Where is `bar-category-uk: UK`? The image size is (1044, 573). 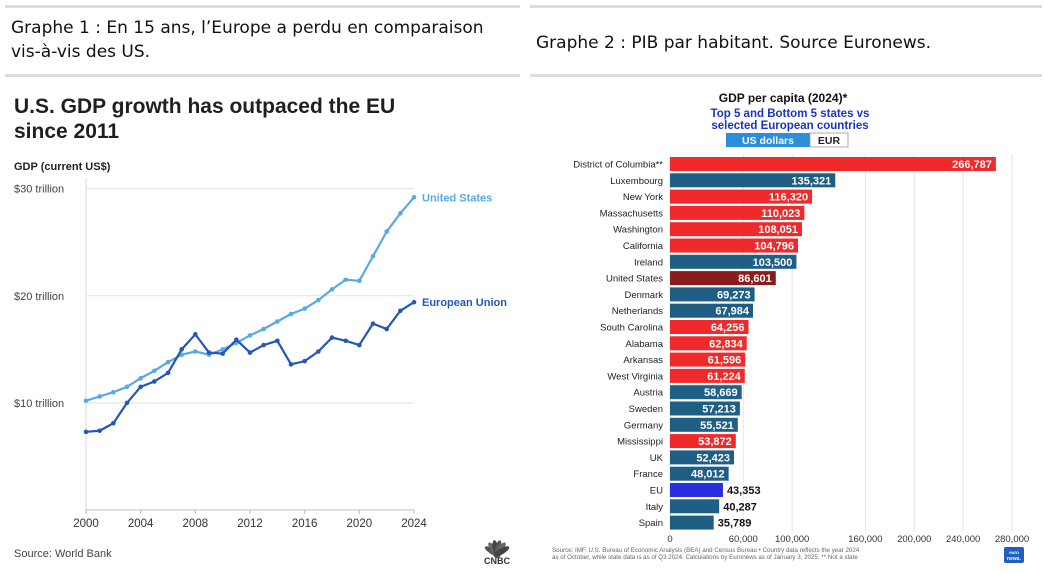 bar-category-uk: UK is located at coordinates (657, 458).